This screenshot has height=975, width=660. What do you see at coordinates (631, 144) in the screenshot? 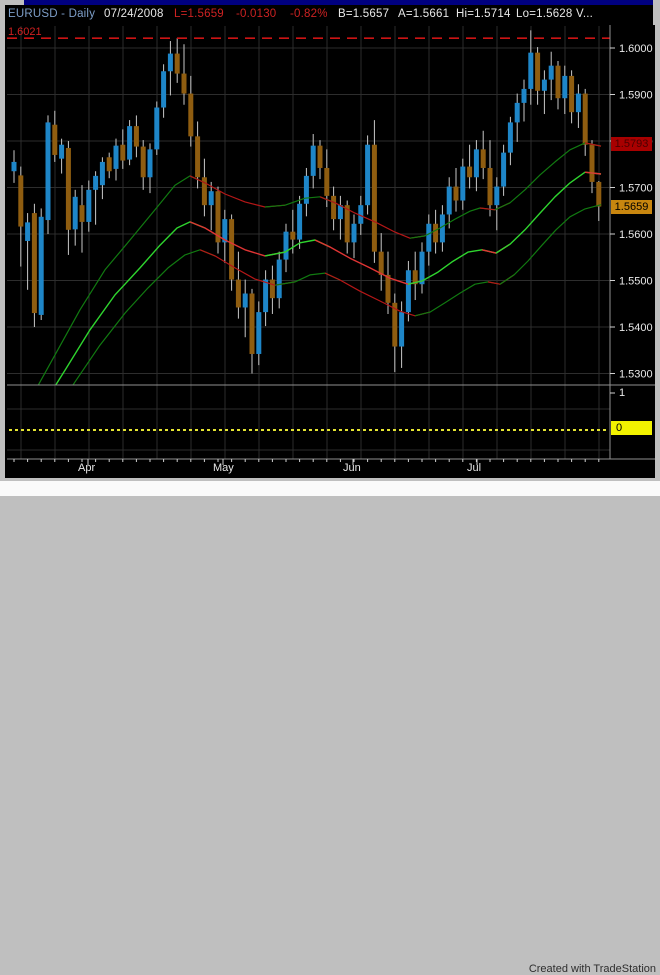
I see `ma-value-axis-marker: 1.5793` at bounding box center [631, 144].